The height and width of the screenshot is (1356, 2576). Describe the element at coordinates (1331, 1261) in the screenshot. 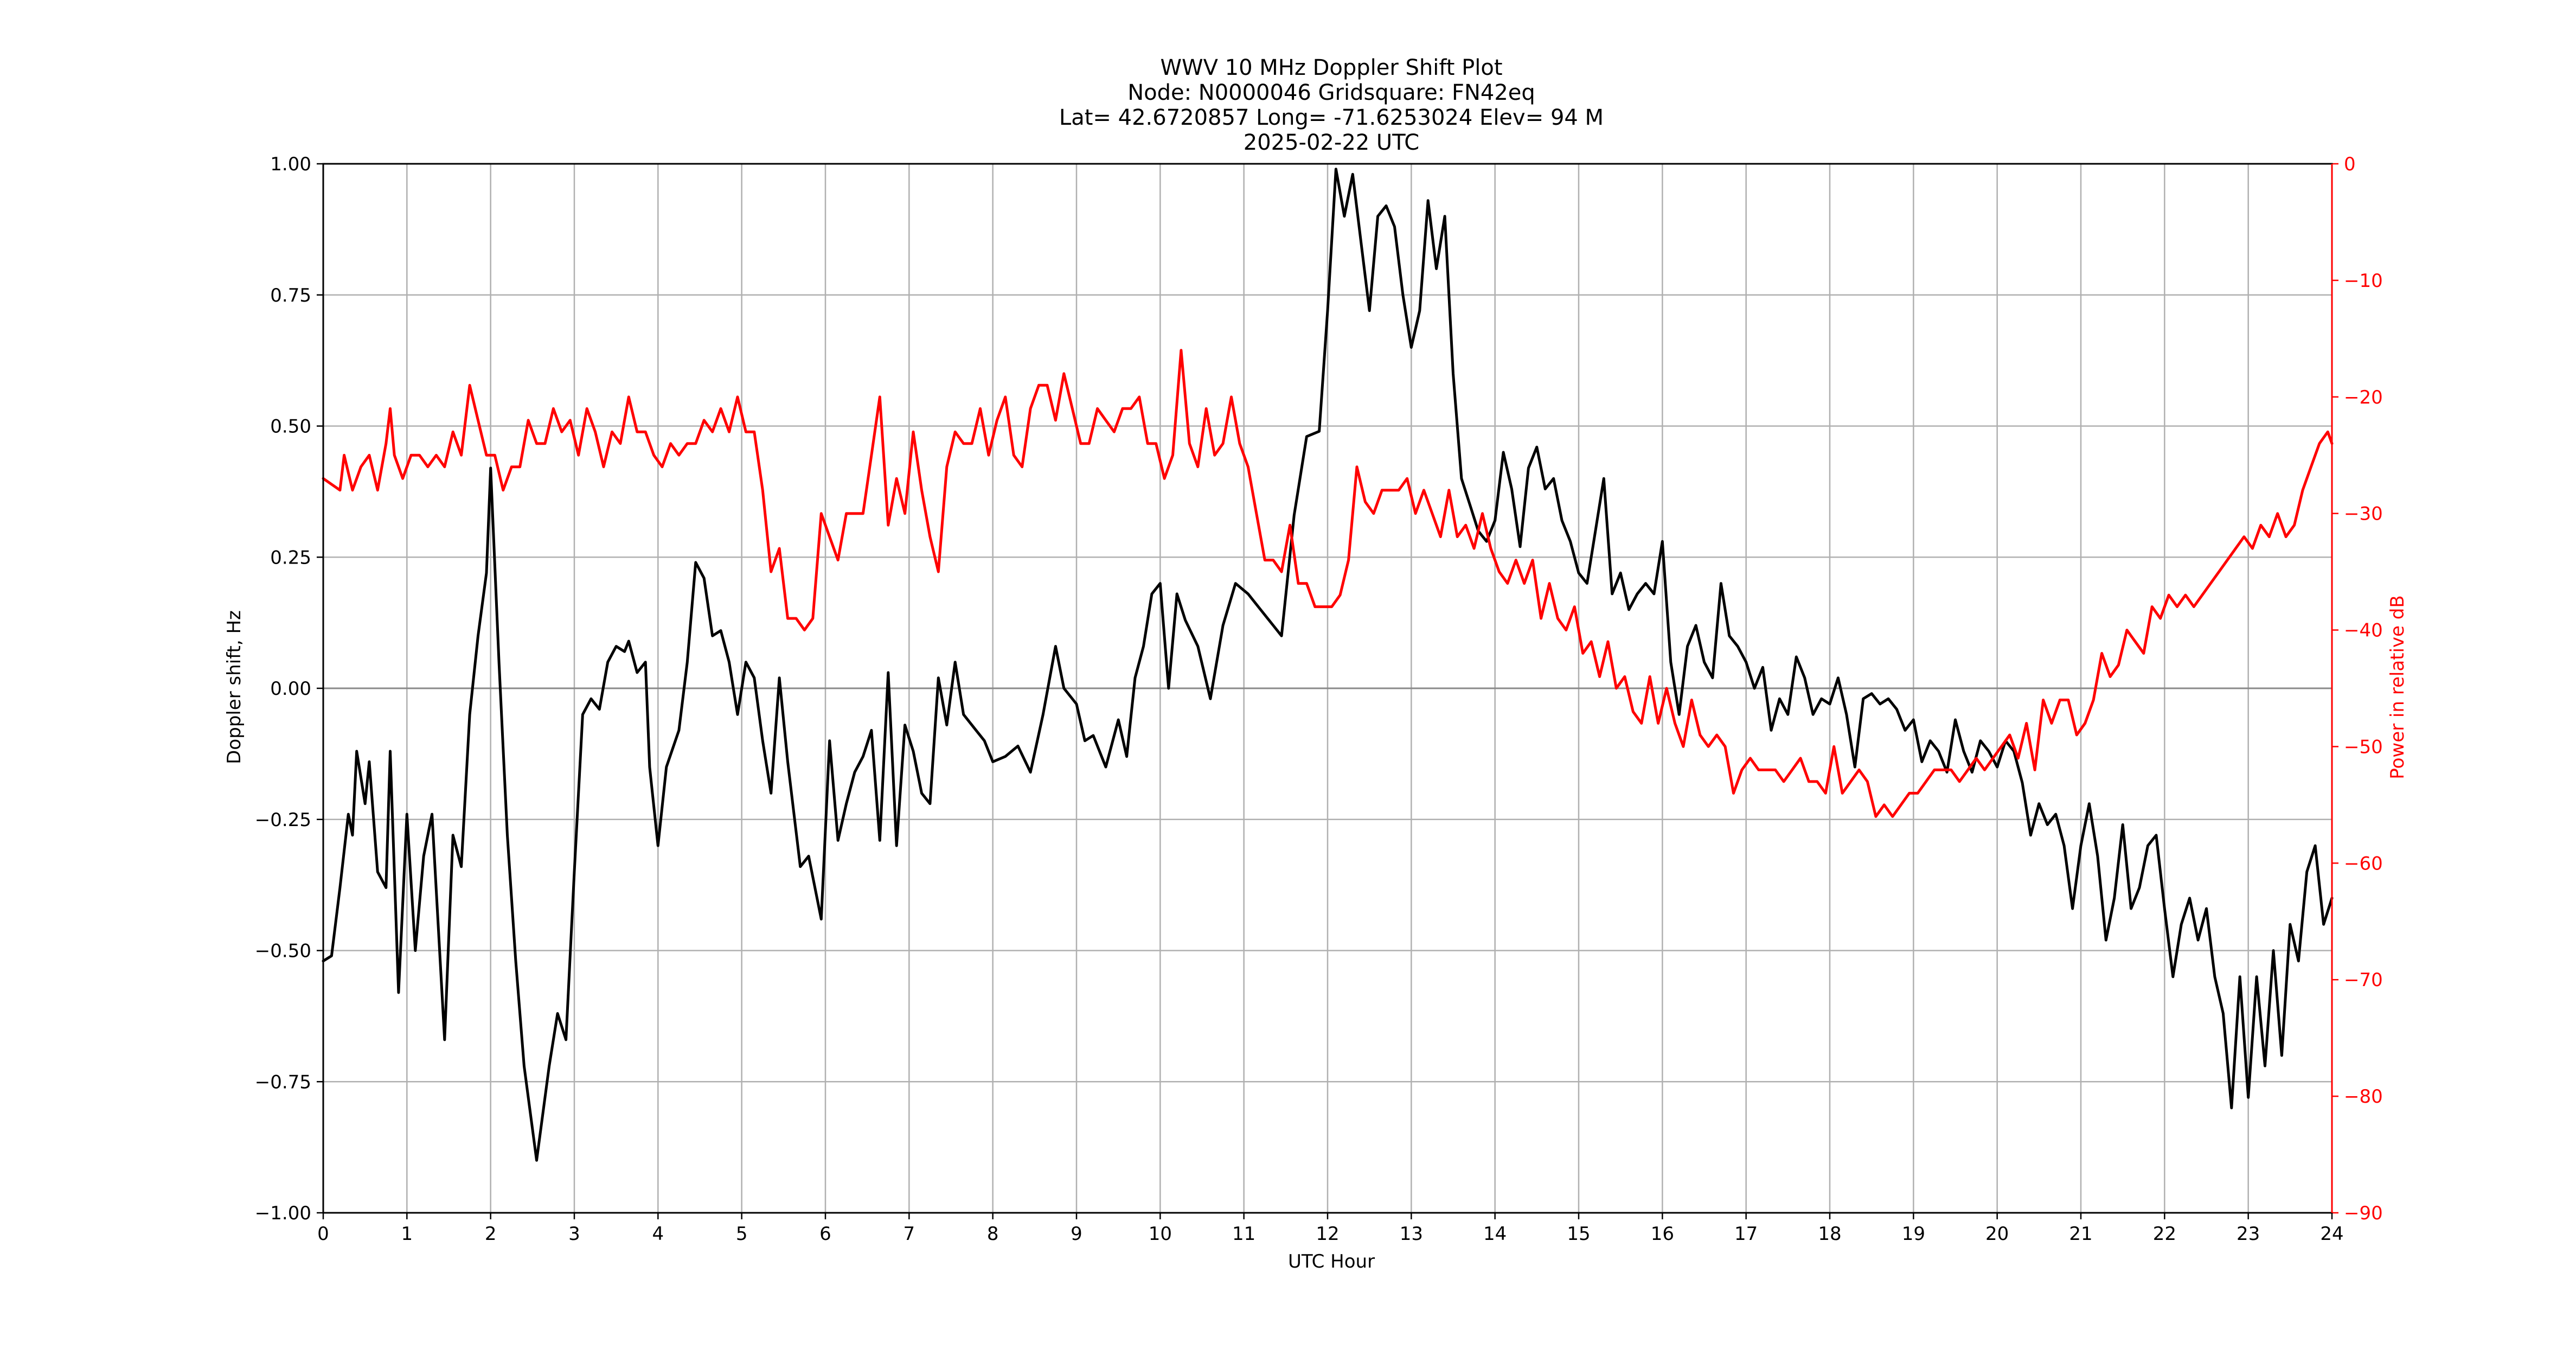

I see `x-axis-label: UTC Hour` at that location.